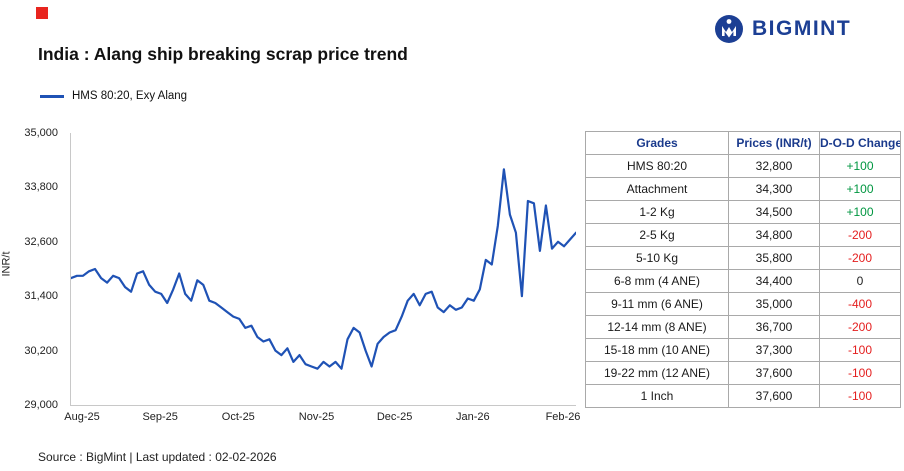 The image size is (904, 471). I want to click on table-header-row: Grades Prices (INR/t) D-O-D Change, so click(743, 143).